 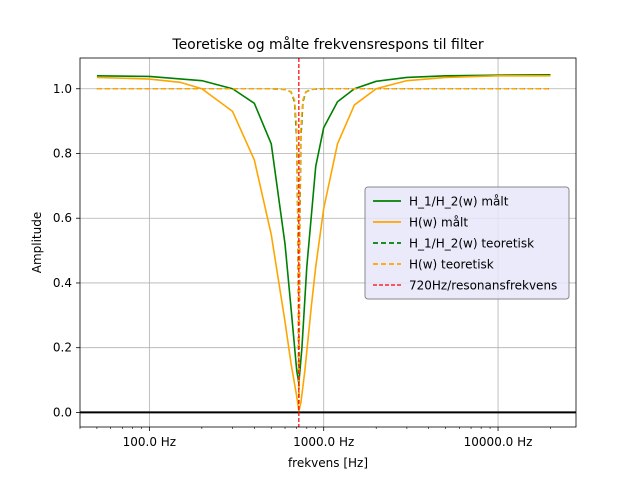 I want to click on x-tick-label: 10000.0 Hz, so click(x=498, y=442).